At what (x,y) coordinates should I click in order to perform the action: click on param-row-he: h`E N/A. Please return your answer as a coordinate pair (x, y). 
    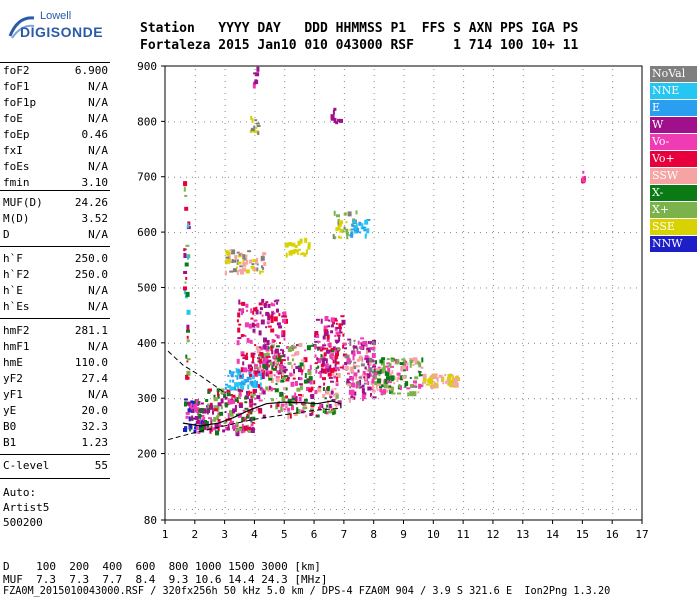
    Looking at the image, I should click on (55, 291).